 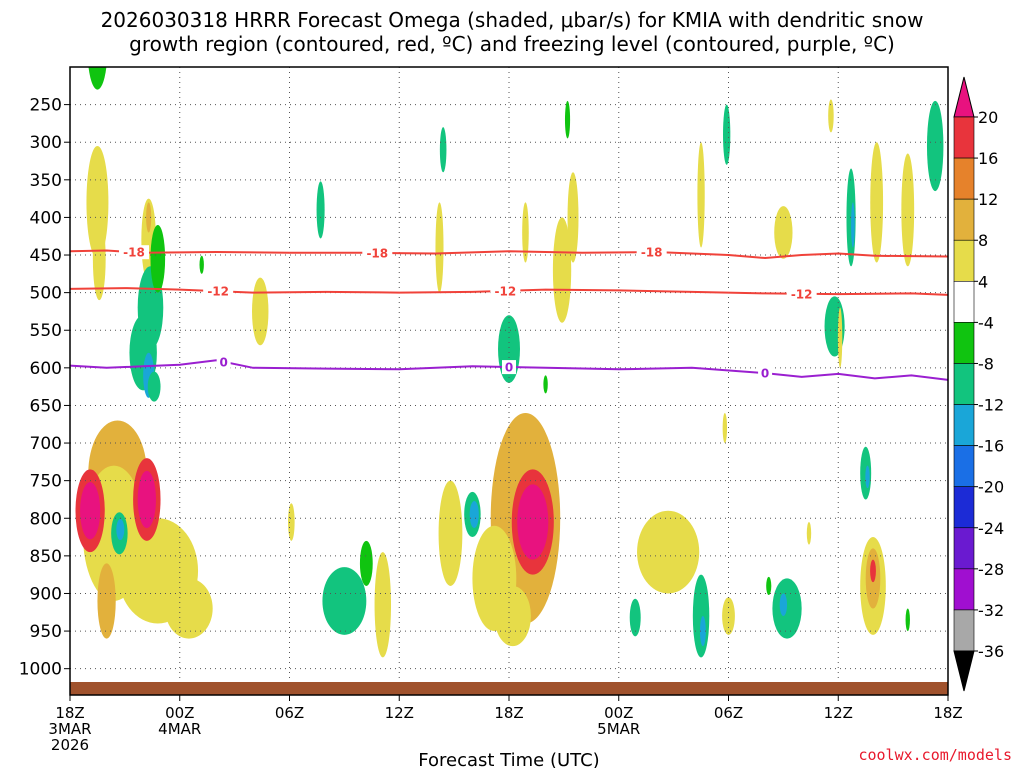 I want to click on colorbar-label: 4, so click(x=983, y=281).